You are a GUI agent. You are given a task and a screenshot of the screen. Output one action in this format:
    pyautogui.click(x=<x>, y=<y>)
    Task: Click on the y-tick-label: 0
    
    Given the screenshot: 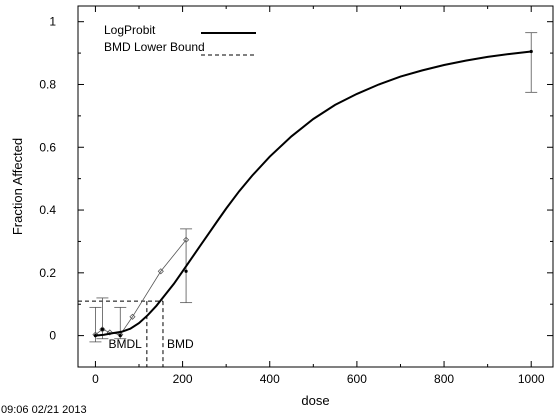 What is the action you would take?
    pyautogui.click(x=52, y=336)
    